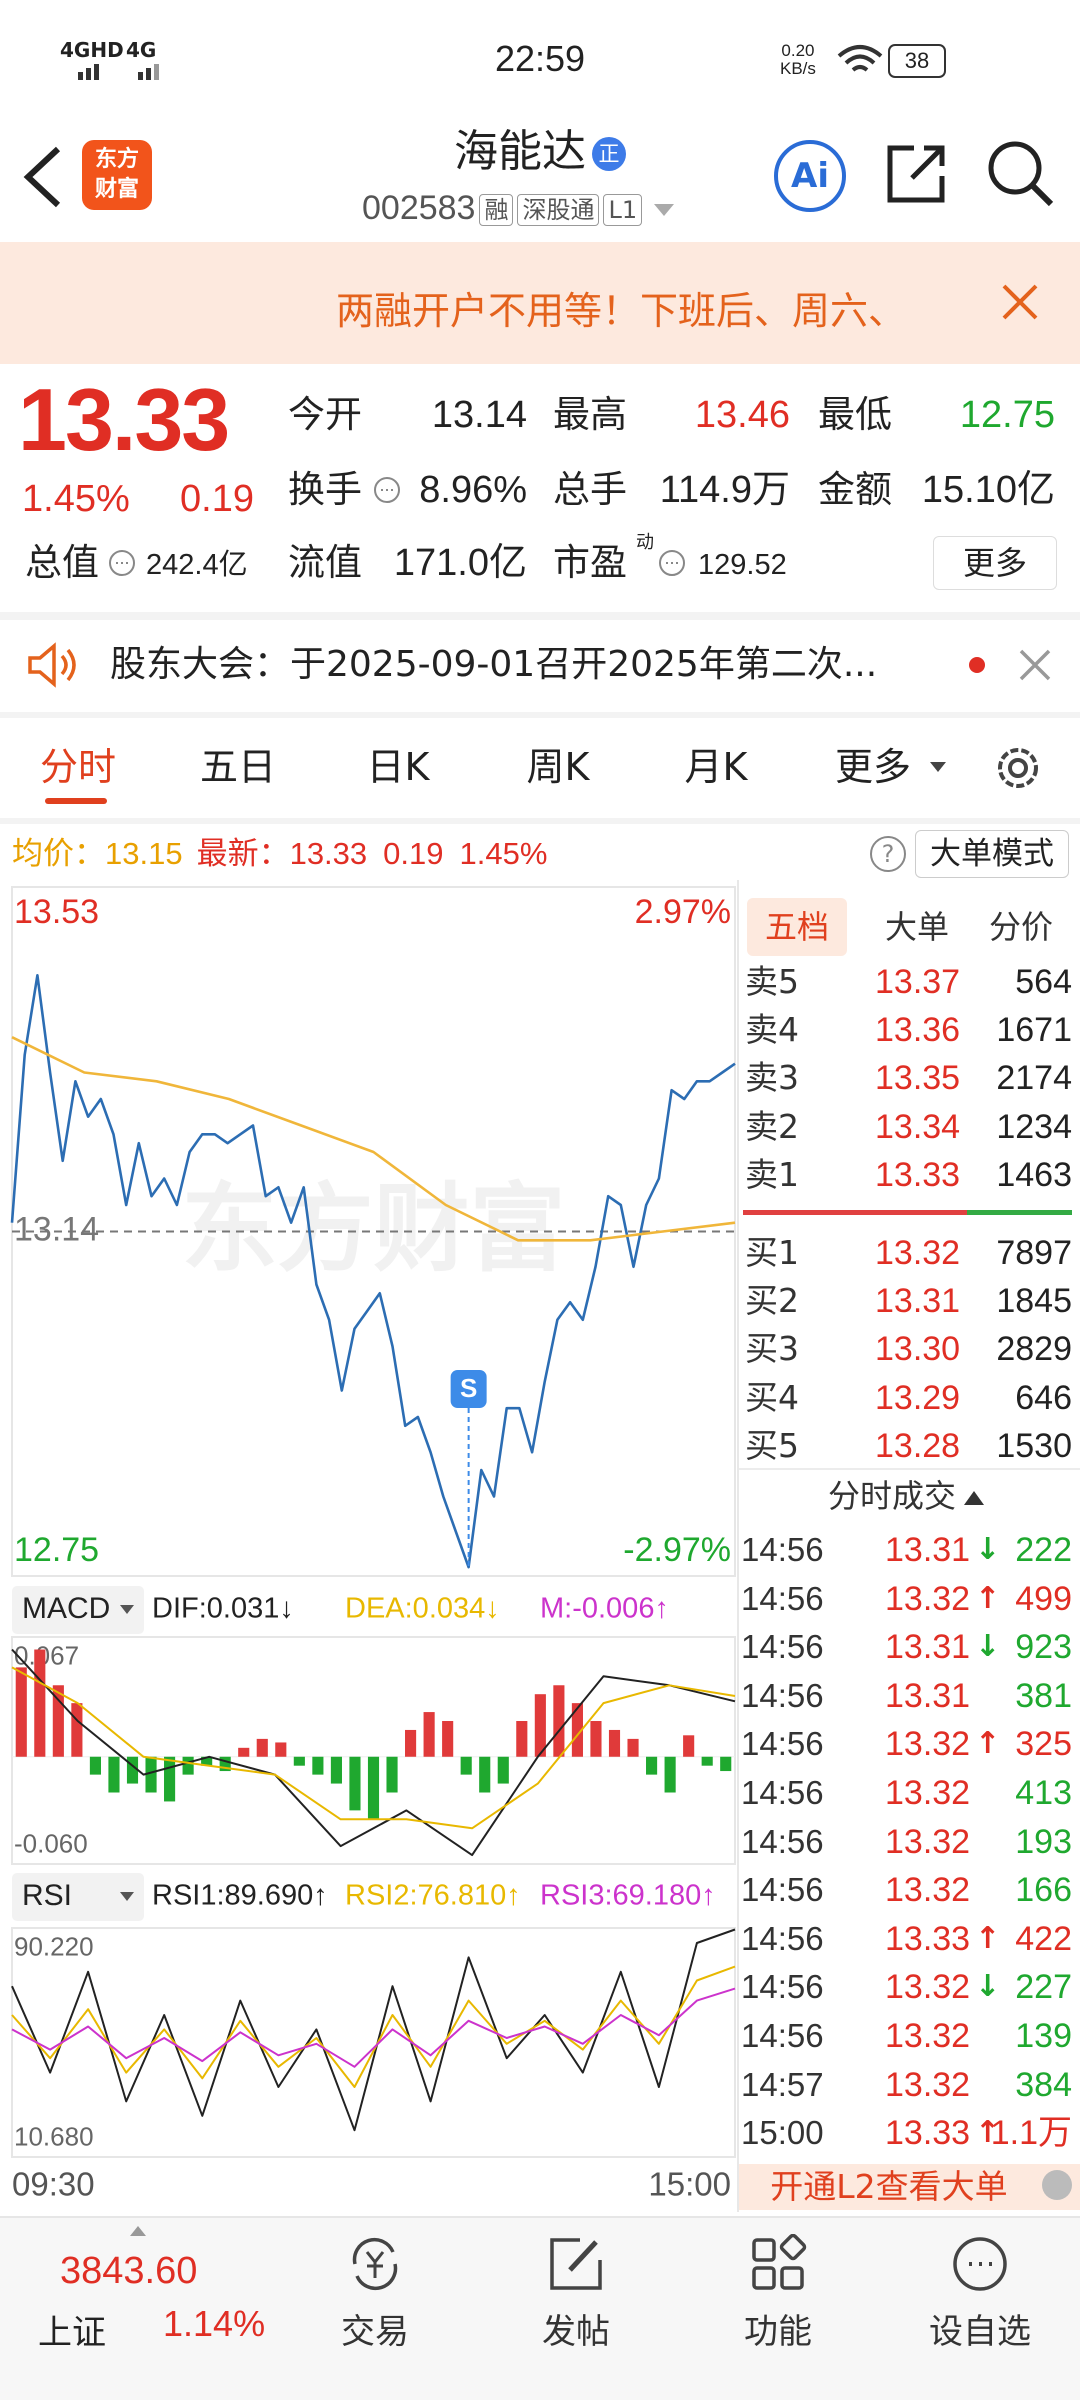  What do you see at coordinates (917, 173) in the screenshot?
I see `share-button` at bounding box center [917, 173].